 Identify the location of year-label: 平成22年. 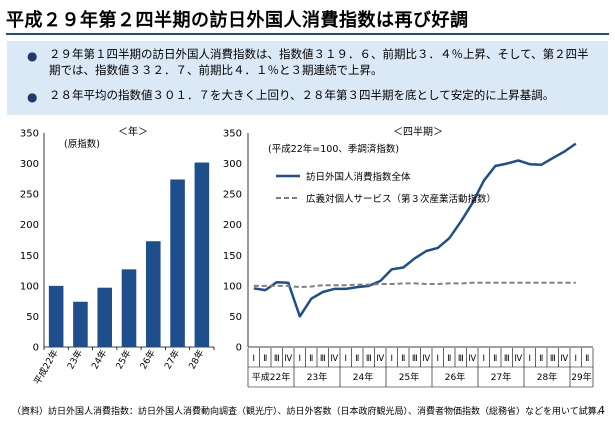
(271, 377).